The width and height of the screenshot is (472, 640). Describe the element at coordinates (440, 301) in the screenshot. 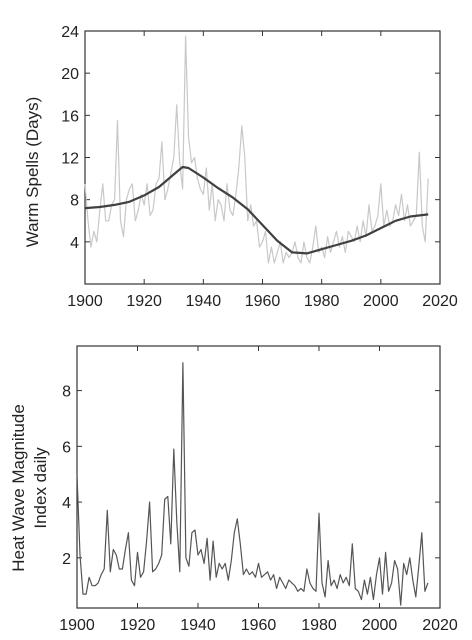

I see `x-tick-label-top-6: 2020` at that location.